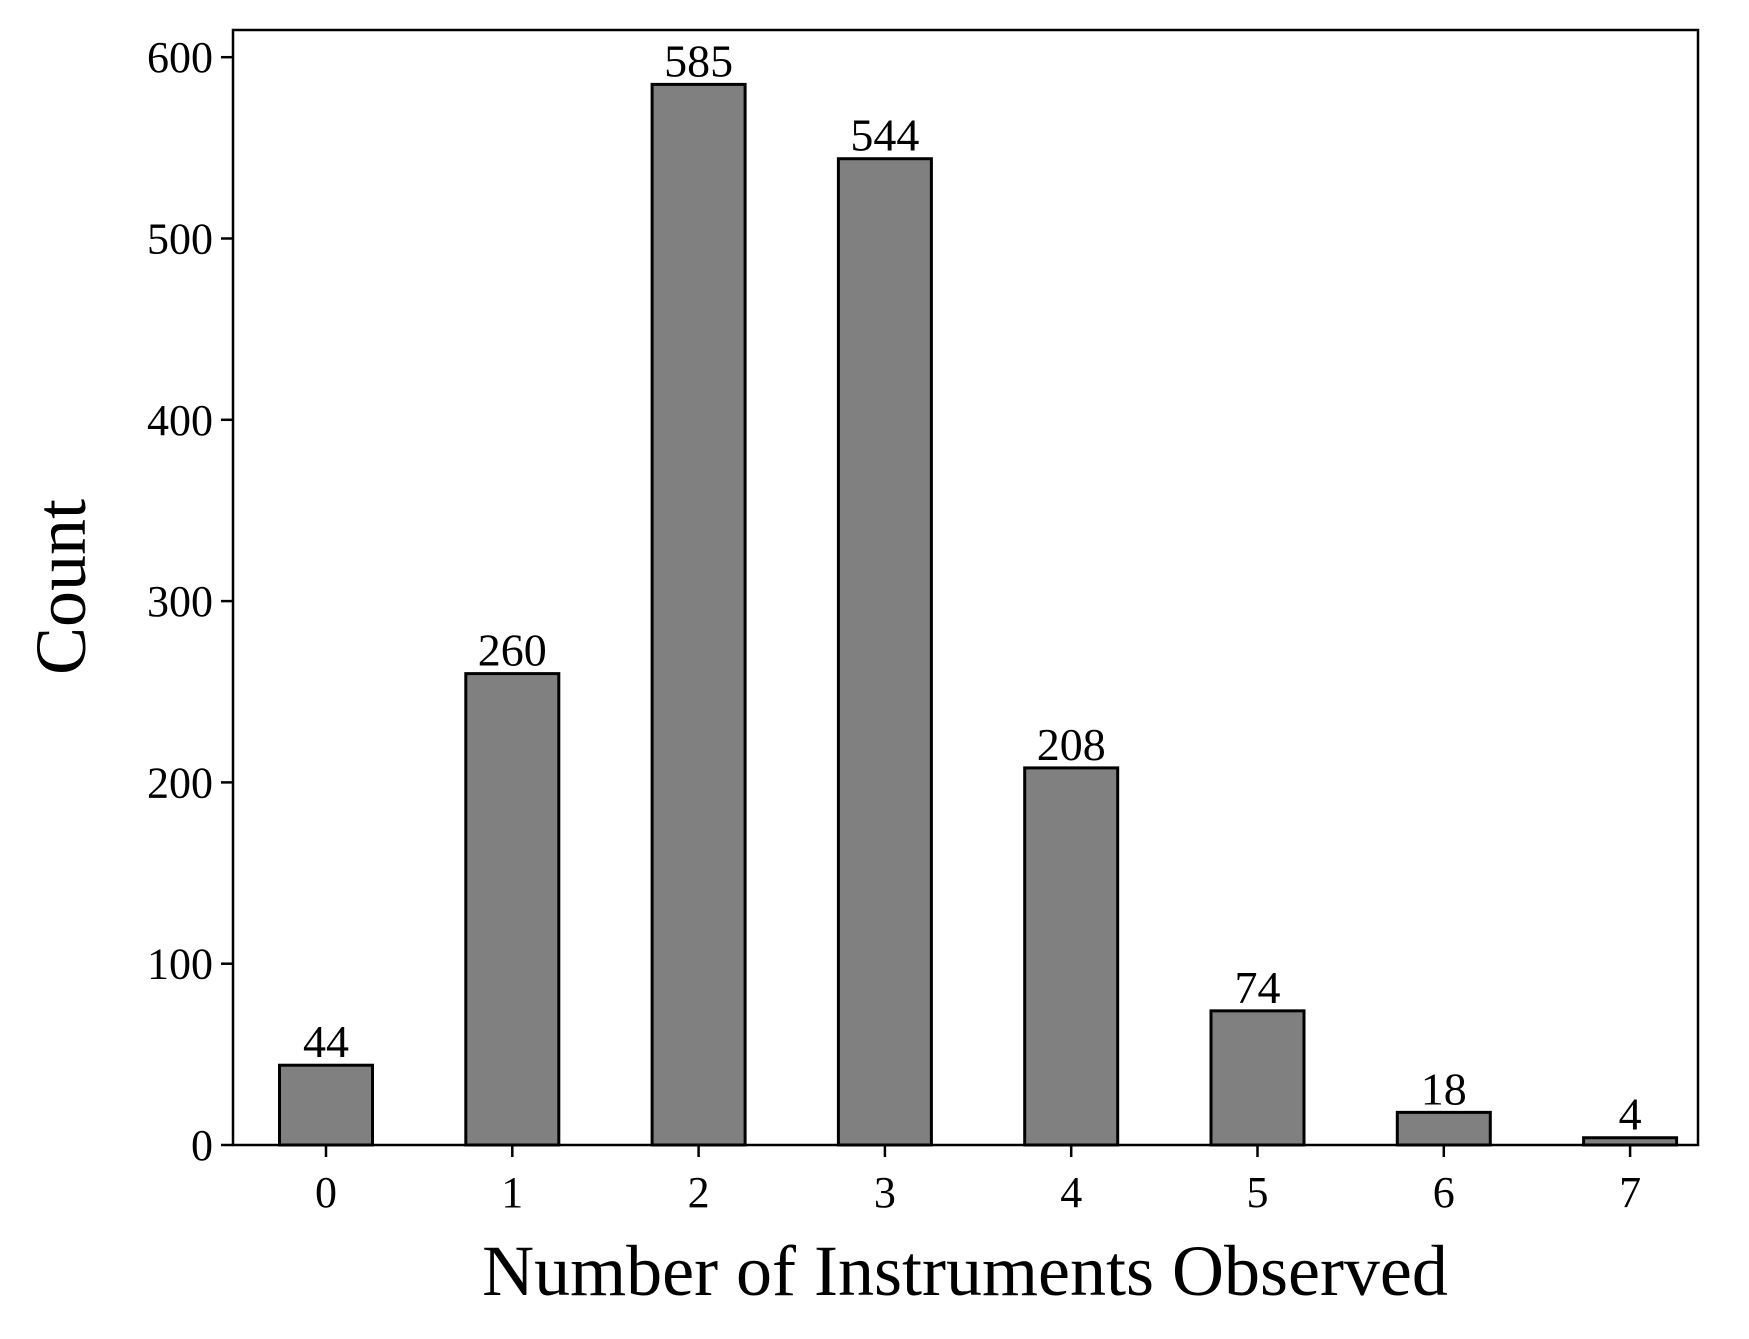 This screenshot has width=1749, height=1339. What do you see at coordinates (512, 1192) in the screenshot?
I see `x-tick-label: 1` at bounding box center [512, 1192].